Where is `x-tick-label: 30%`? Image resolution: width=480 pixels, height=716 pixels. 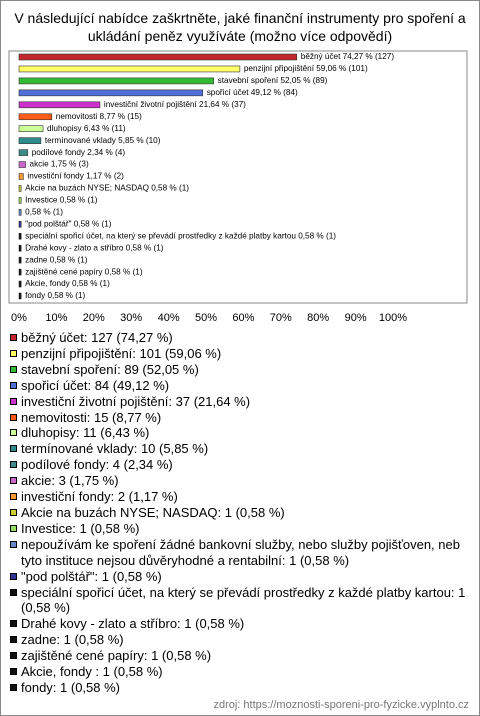 x-tick-label: 30% is located at coordinates (131, 318).